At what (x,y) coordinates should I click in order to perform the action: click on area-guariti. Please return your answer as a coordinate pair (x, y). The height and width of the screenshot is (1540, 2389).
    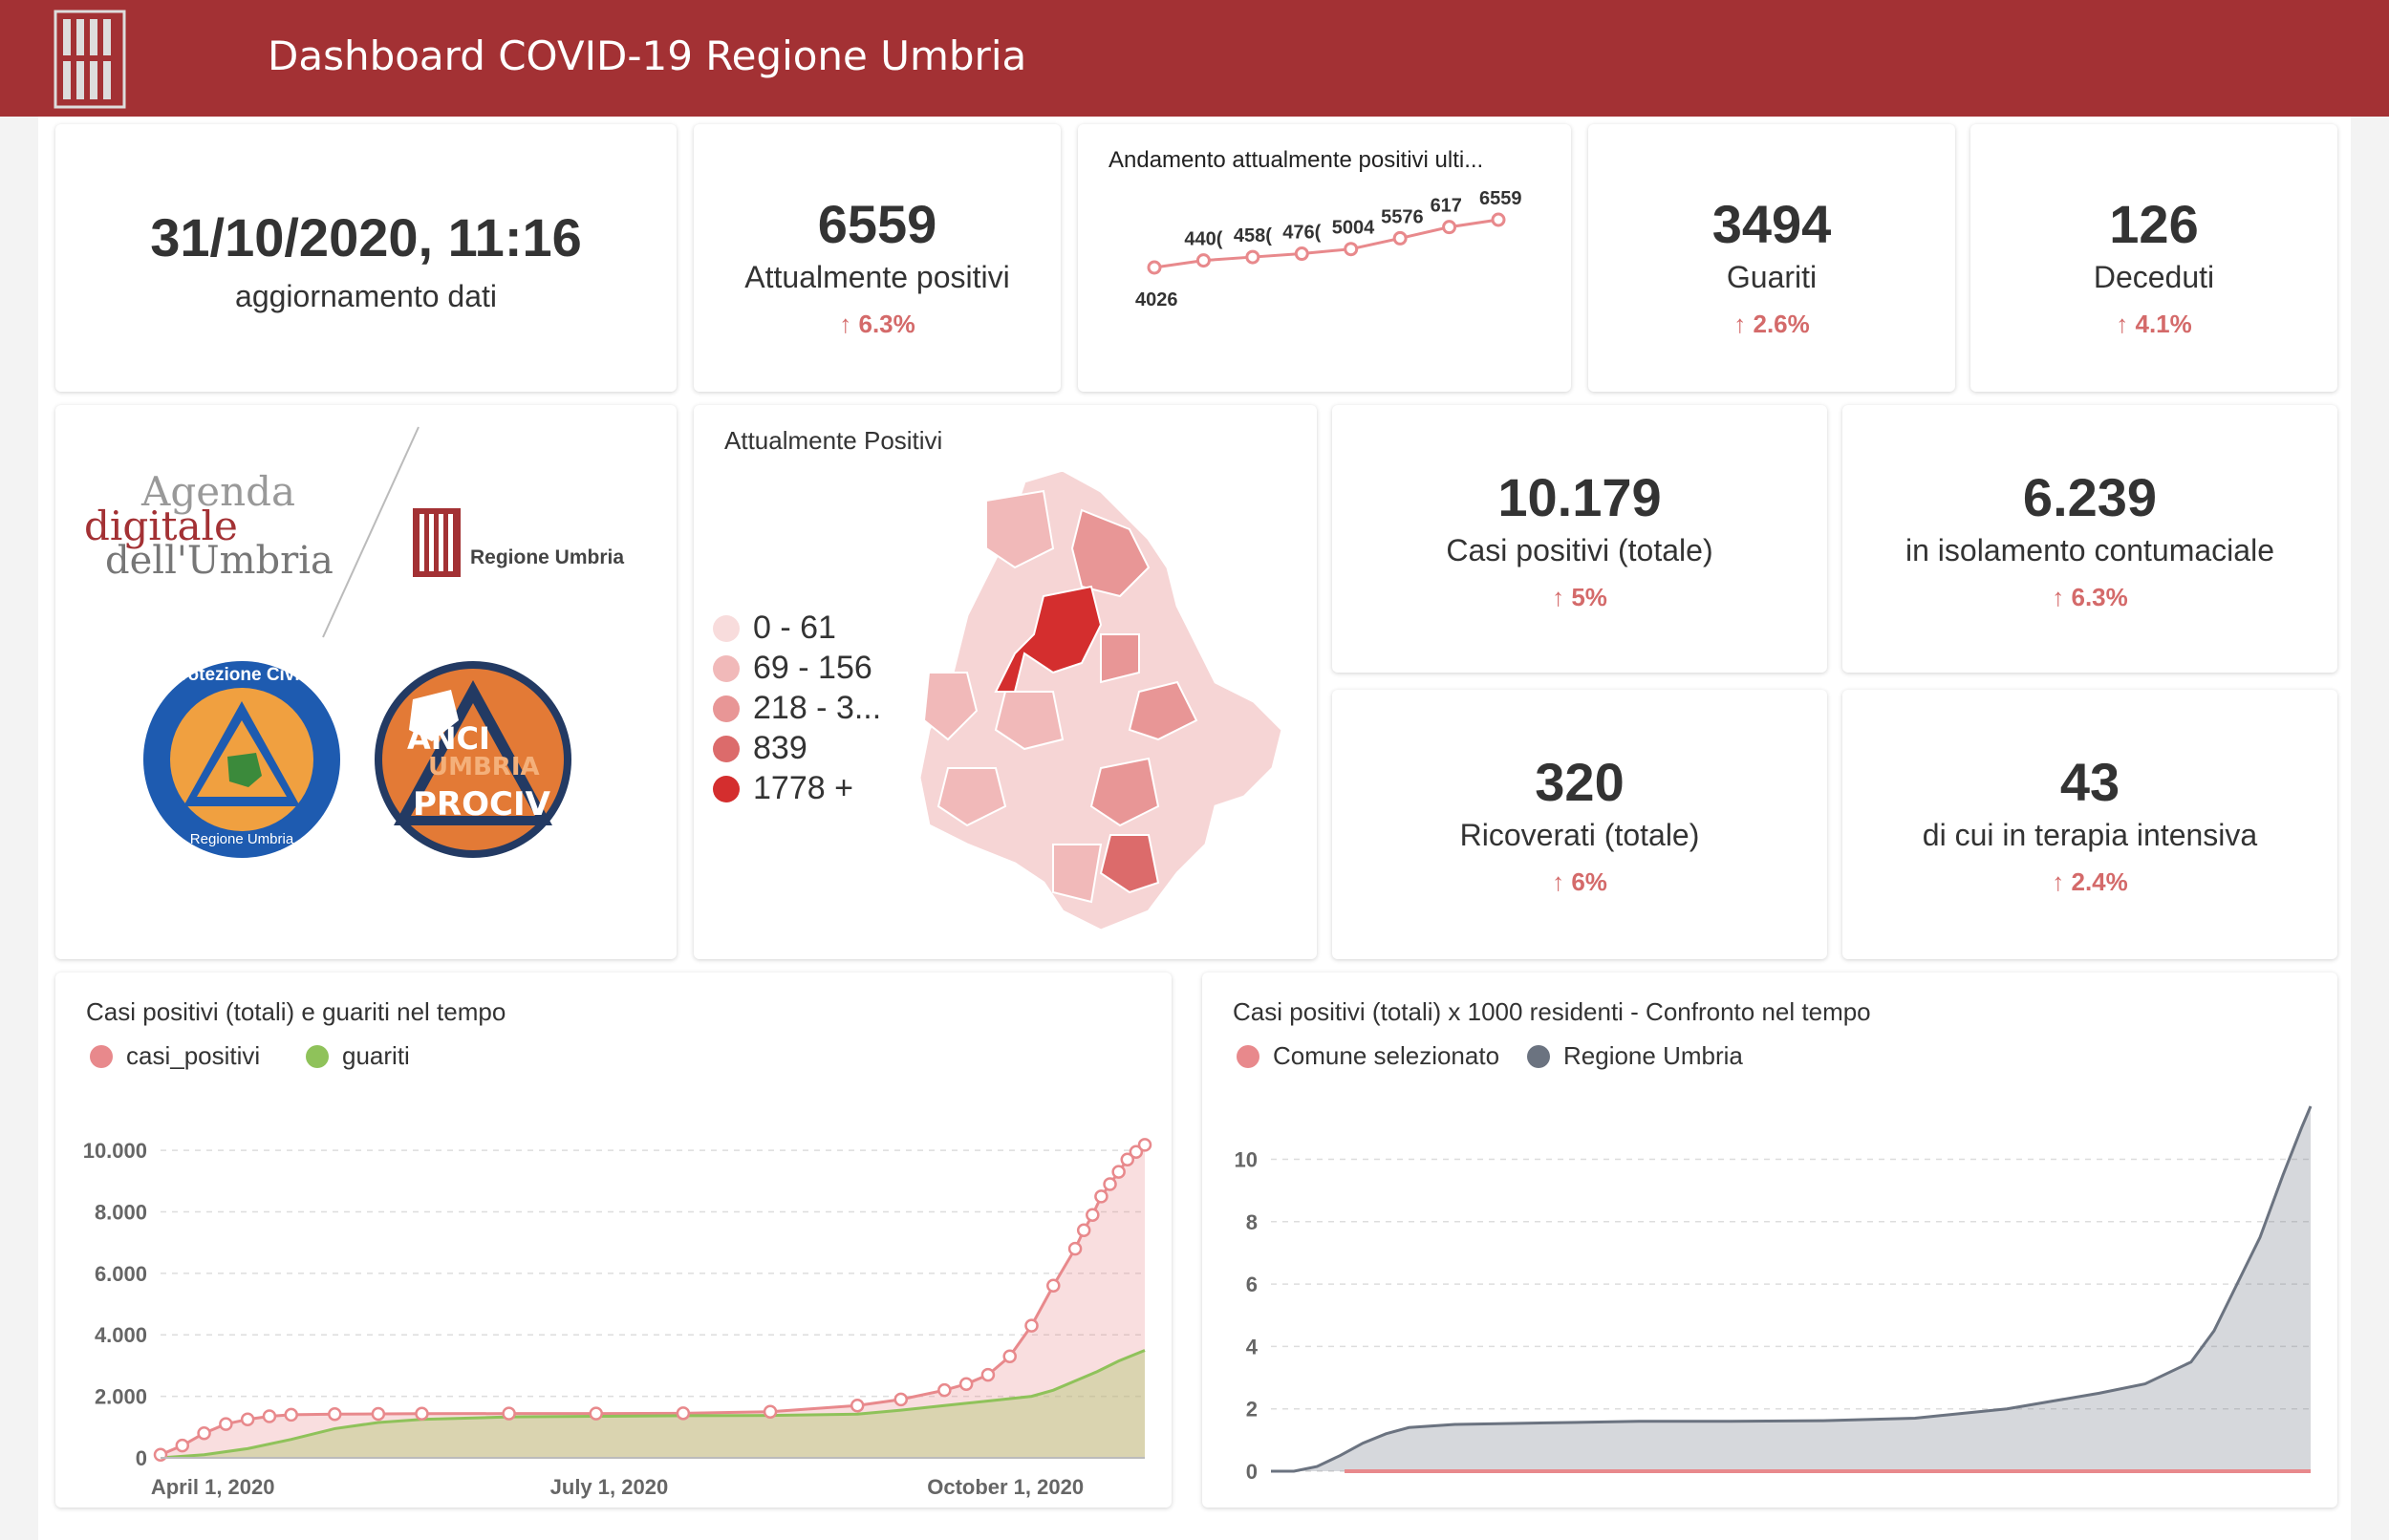
    Looking at the image, I should click on (653, 1404).